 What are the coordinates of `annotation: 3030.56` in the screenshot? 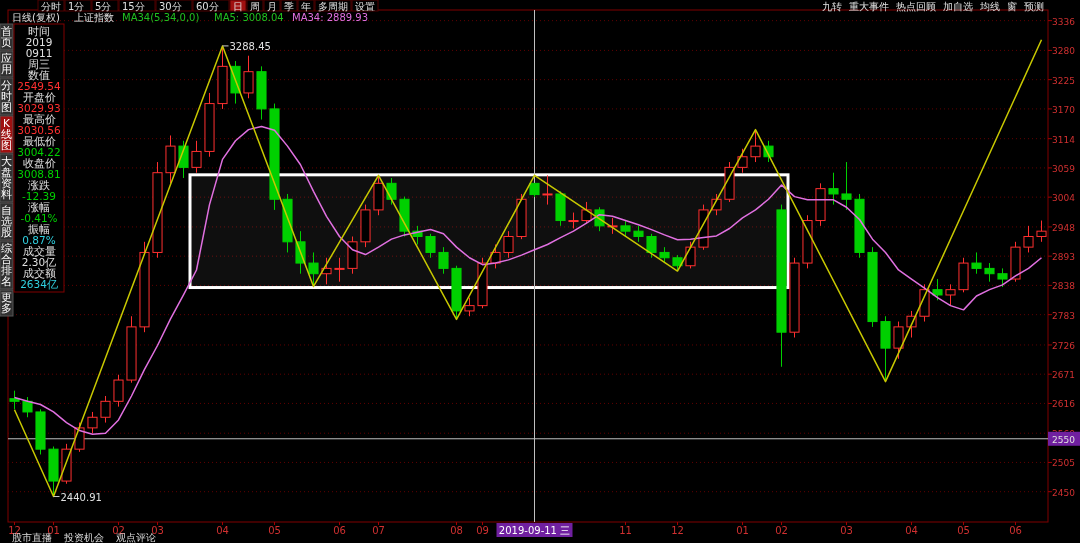 It's located at (39, 130).